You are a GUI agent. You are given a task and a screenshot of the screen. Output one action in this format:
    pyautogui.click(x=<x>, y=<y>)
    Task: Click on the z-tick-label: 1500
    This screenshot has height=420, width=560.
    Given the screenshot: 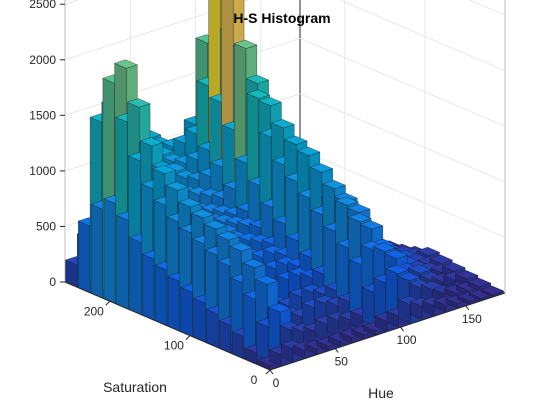 What is the action you would take?
    pyautogui.click(x=42, y=115)
    